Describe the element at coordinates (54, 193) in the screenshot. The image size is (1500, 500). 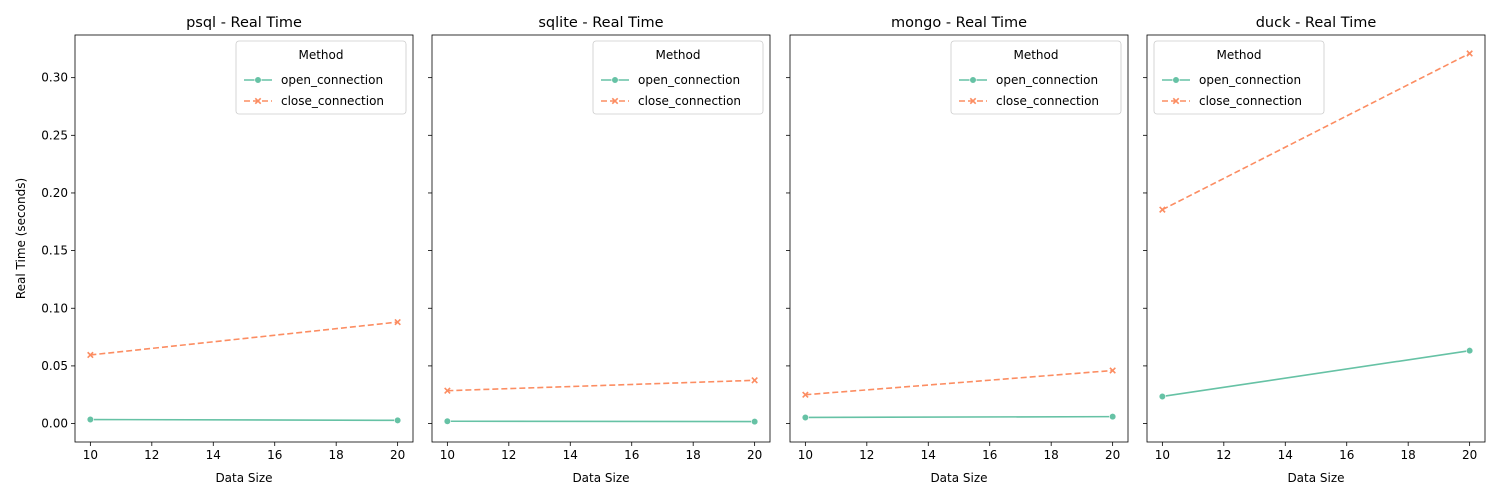
I see `y-tick-label: 0.20` at that location.